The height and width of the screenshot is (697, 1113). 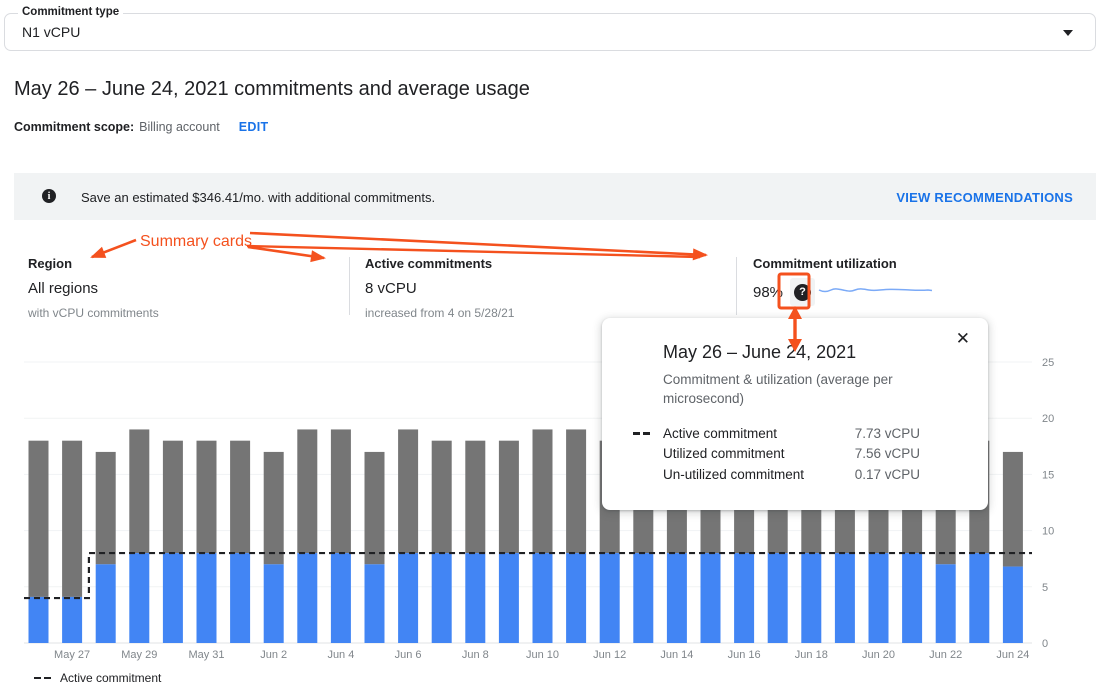 I want to click on commitment-utilization-value: 98%, so click(x=768, y=292).